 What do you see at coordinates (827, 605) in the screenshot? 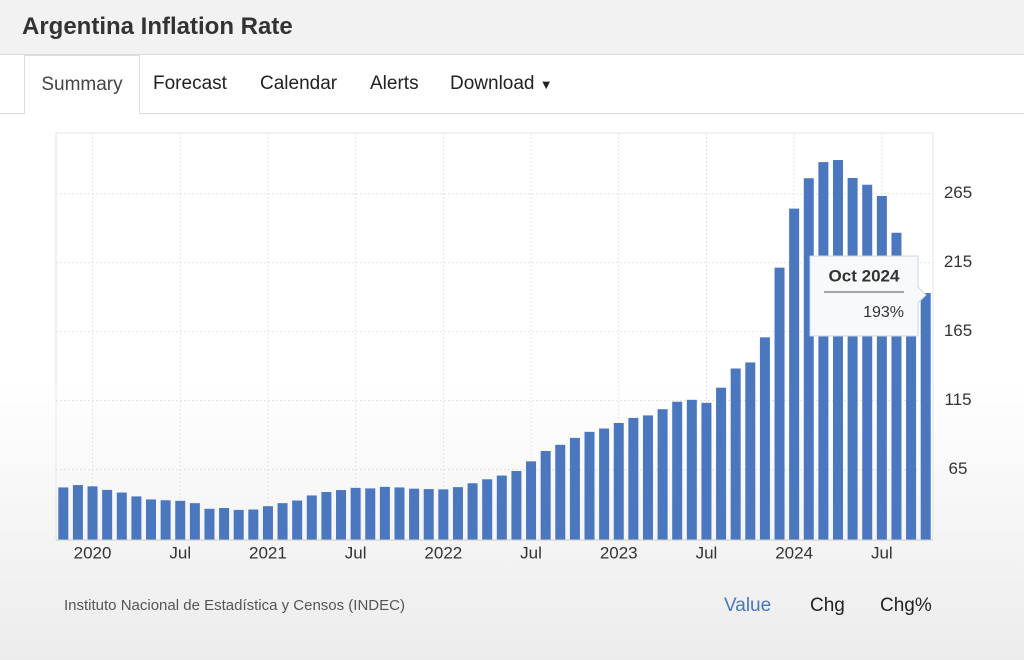
I see `view-button: Chg` at bounding box center [827, 605].